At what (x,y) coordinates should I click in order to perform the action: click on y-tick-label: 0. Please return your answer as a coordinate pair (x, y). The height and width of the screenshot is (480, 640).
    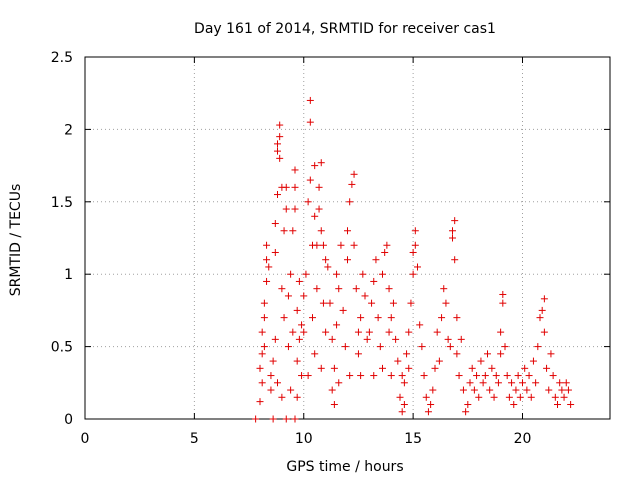
    Looking at the image, I should click on (68, 420).